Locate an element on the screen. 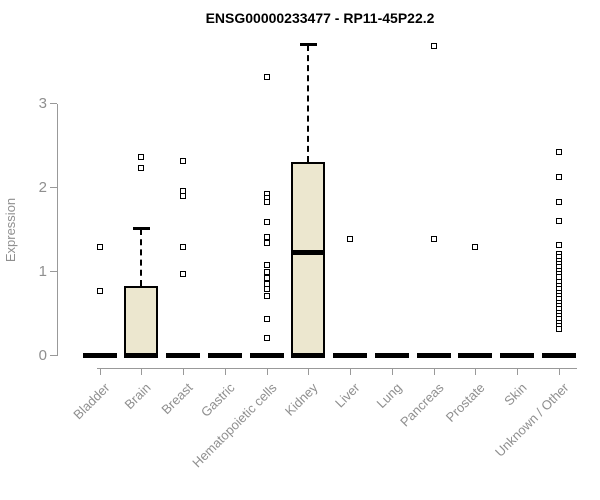  y-tick-label: 2 is located at coordinates (42, 187).